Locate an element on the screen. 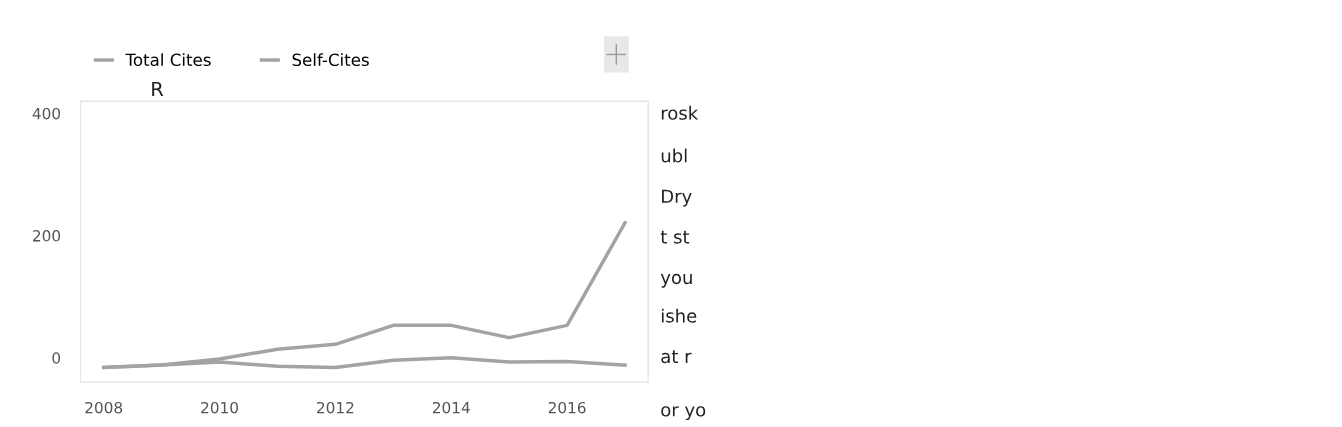 The width and height of the screenshot is (1342, 427). y-tick-label: 400 is located at coordinates (46, 113).